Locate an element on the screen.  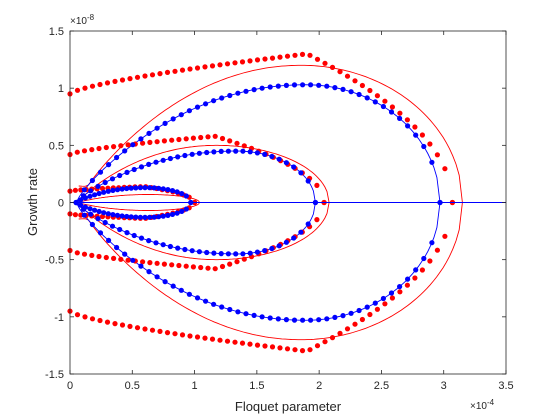
x-tick-label-1: 0.5 is located at coordinates (132, 386).